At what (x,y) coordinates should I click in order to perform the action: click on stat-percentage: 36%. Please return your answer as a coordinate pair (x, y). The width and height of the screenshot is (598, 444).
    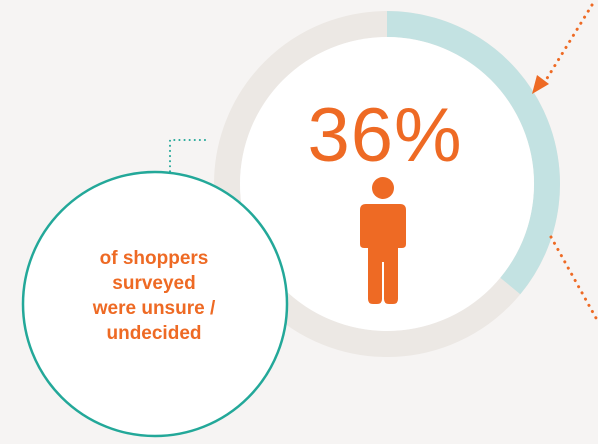
    Looking at the image, I should click on (385, 135).